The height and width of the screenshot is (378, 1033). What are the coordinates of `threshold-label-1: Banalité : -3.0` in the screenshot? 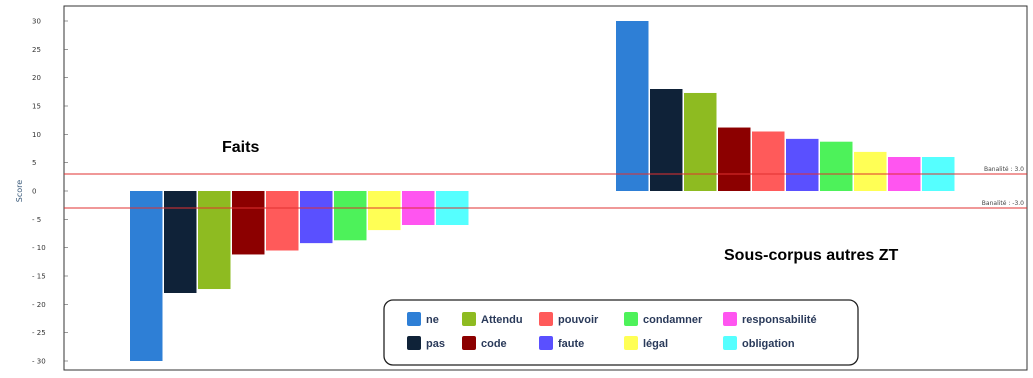 It's located at (1003, 203).